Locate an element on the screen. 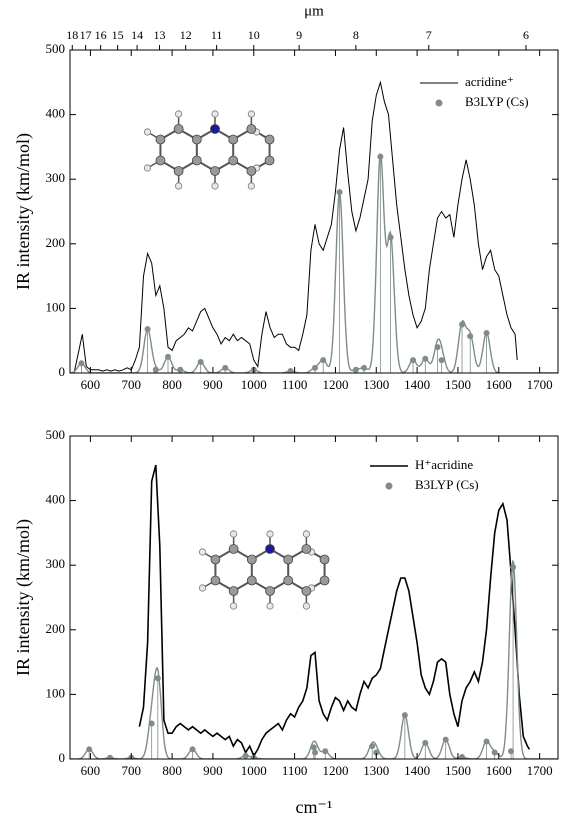 The width and height of the screenshot is (567, 832). x2-tick-label: 18 is located at coordinates (72, 35).